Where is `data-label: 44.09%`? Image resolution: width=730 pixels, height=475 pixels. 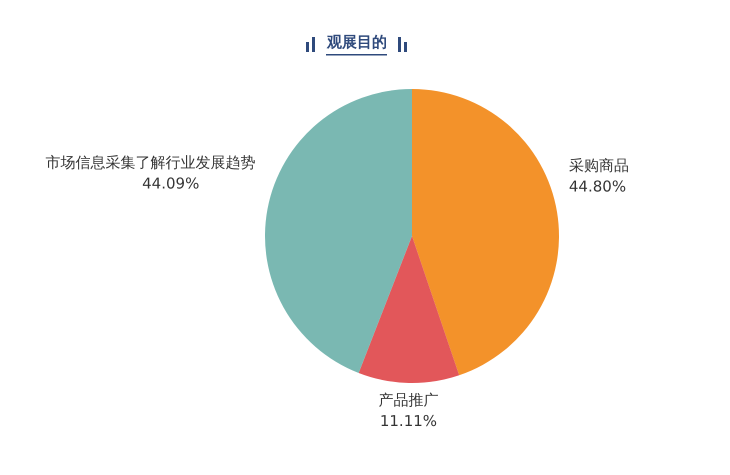
data-label: 44.09% is located at coordinates (171, 183).